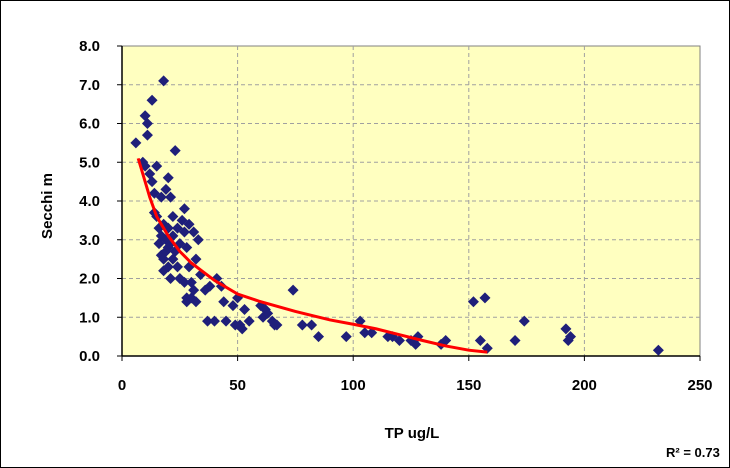 This screenshot has width=730, height=468. What do you see at coordinates (89, 124) in the screenshot?
I see `y-tick-label: 6.0` at bounding box center [89, 124].